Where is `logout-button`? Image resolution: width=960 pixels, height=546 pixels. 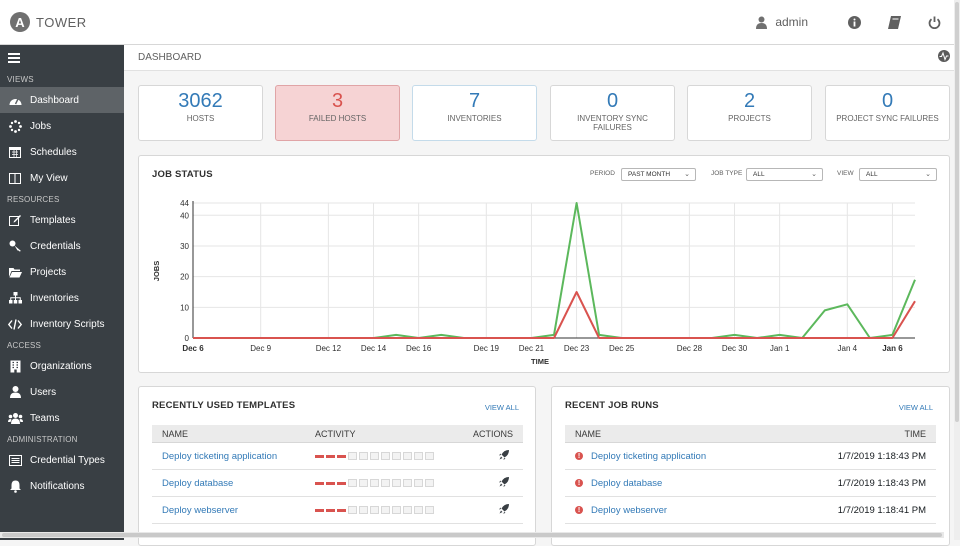
logout-button is located at coordinates (934, 22).